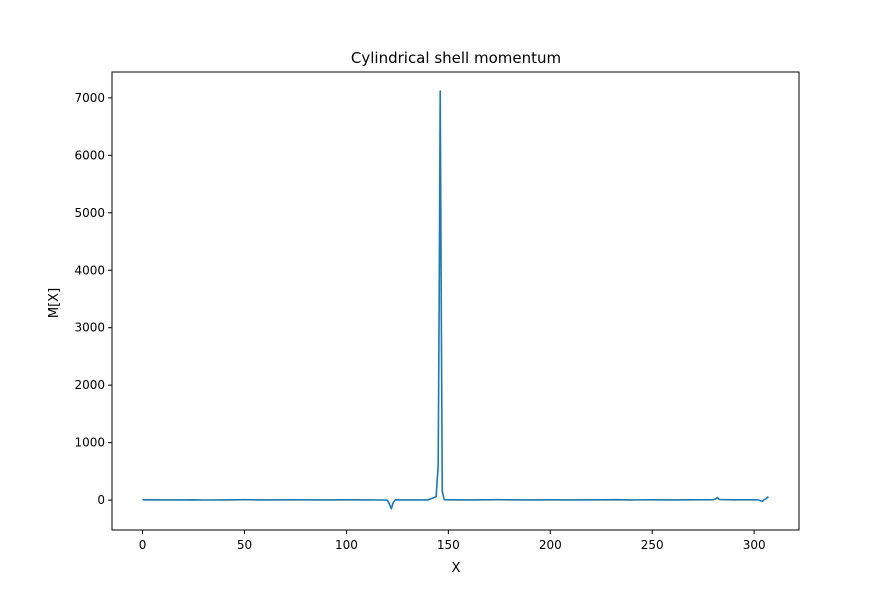 This screenshot has height=597, width=889. I want to click on y-tick-label: 0, so click(101, 500).